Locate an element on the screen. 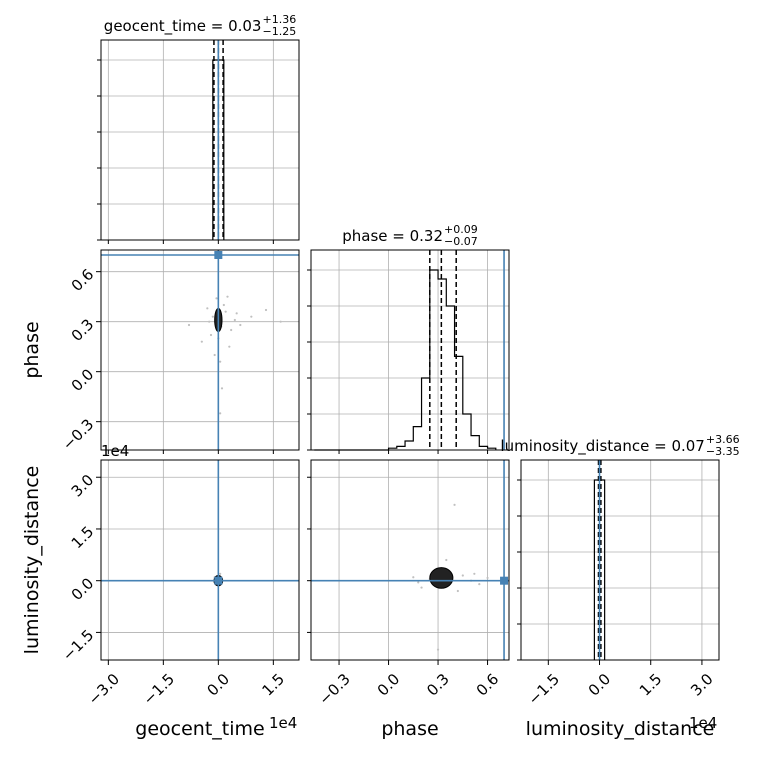  hist-step is located at coordinates (405, 360).